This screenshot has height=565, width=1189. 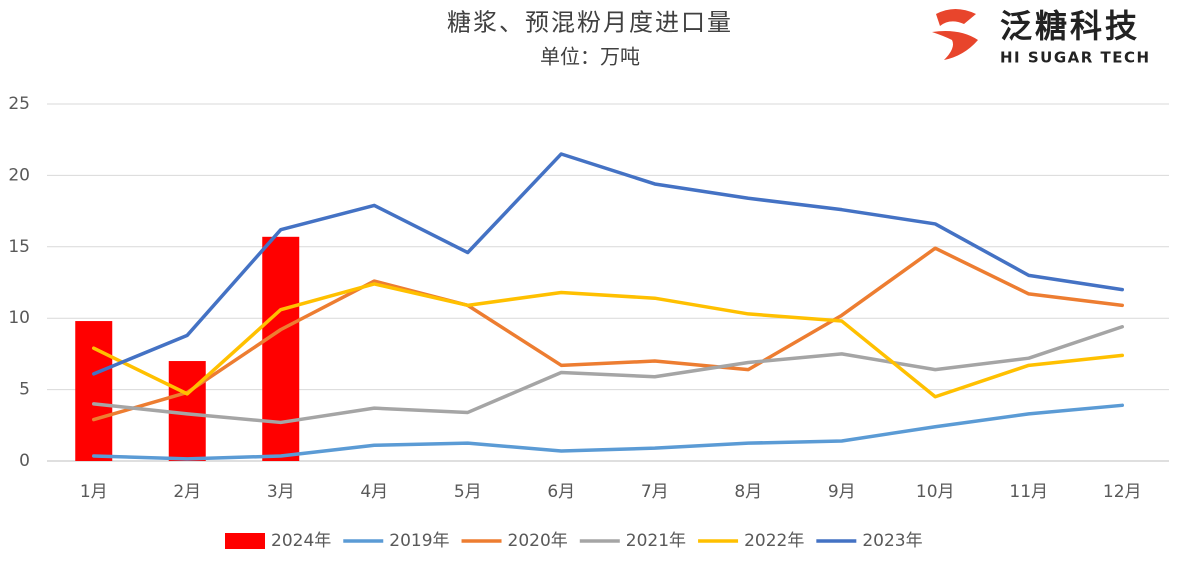 What do you see at coordinates (374, 492) in the screenshot?
I see `x-tick-label: 4月` at bounding box center [374, 492].